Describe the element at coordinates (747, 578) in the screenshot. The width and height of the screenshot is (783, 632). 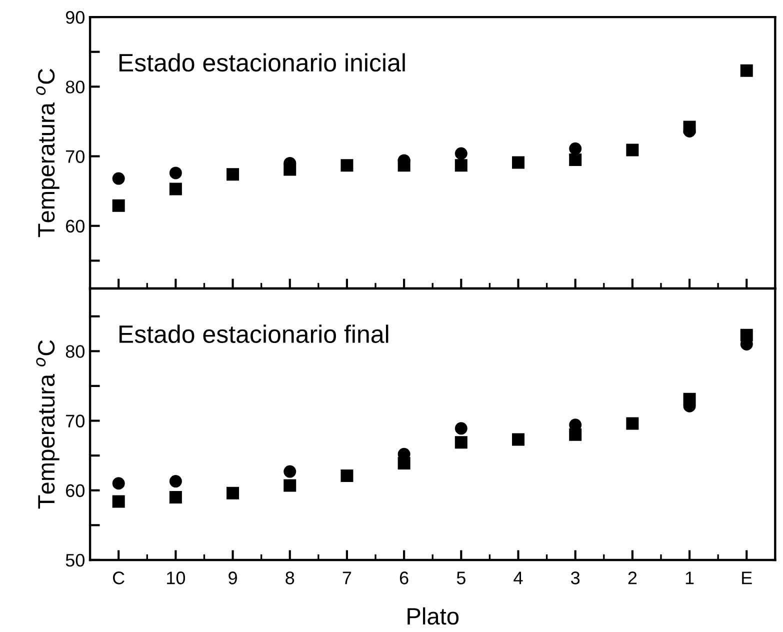
I see `x-tick-label: E` at that location.